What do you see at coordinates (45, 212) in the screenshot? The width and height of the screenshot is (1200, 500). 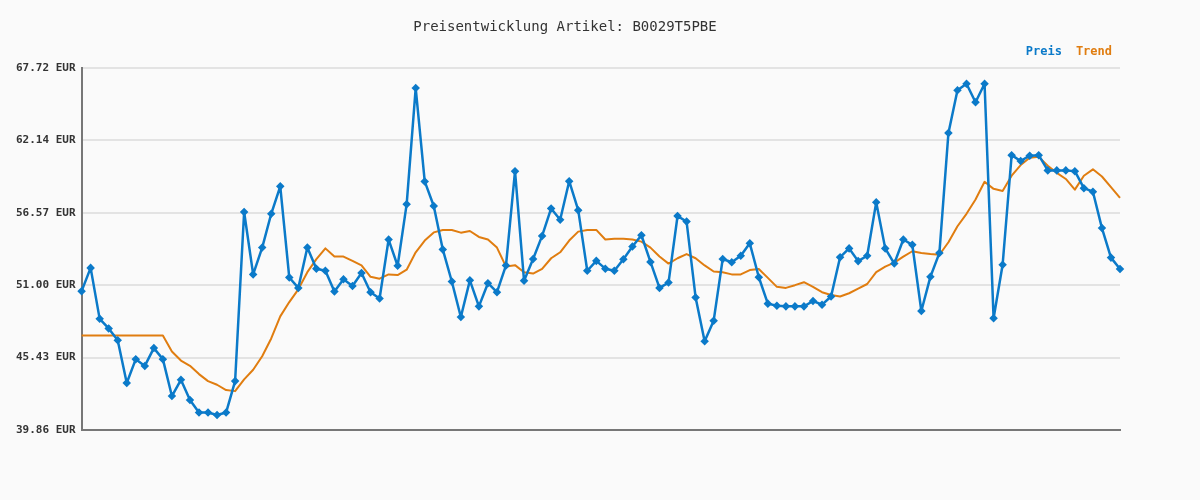 I see `y-tick-label: 56.57 EUR` at bounding box center [45, 212].